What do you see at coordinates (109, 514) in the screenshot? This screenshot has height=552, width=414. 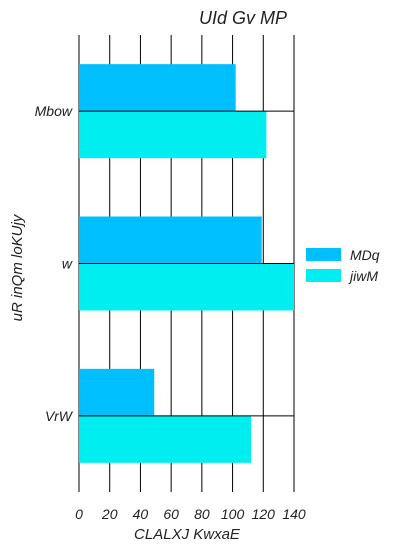 I see `x-tick-label: 20` at bounding box center [109, 514].